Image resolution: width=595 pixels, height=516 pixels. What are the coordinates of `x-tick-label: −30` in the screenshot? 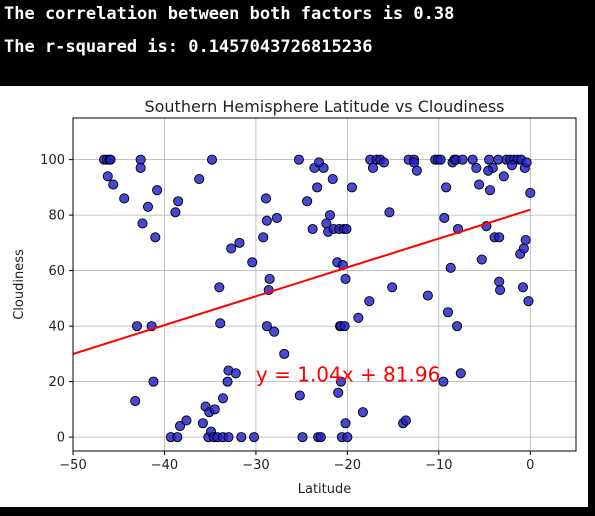 It's located at (255, 465).